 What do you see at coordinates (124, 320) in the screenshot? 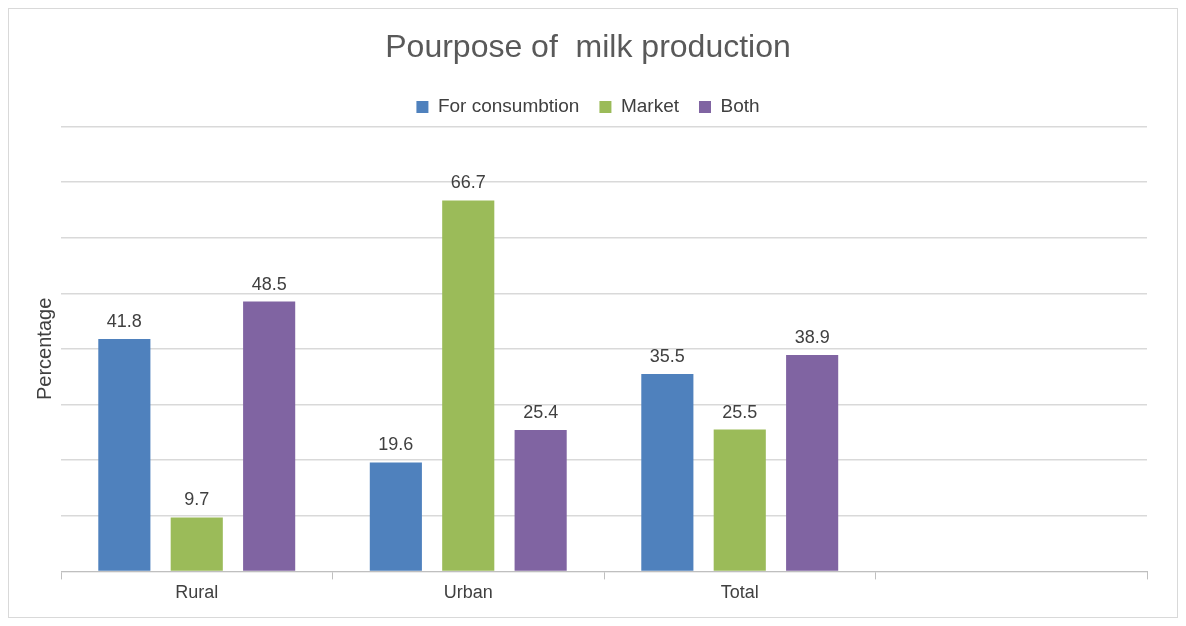
I see `data-label: 41.8` at bounding box center [124, 320].